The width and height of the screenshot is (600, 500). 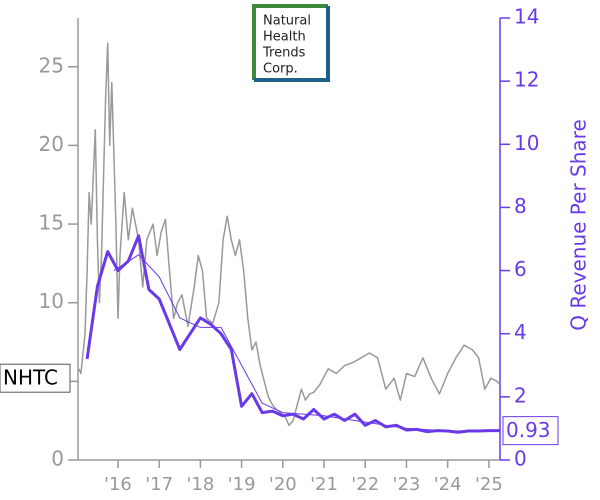 I want to click on x-tick-label: '24, so click(x=448, y=484).